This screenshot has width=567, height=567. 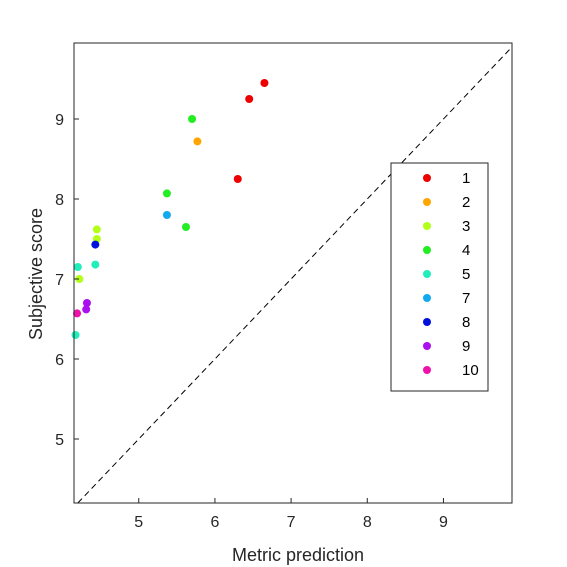 I want to click on y-tick-label: 5, so click(x=59, y=440).